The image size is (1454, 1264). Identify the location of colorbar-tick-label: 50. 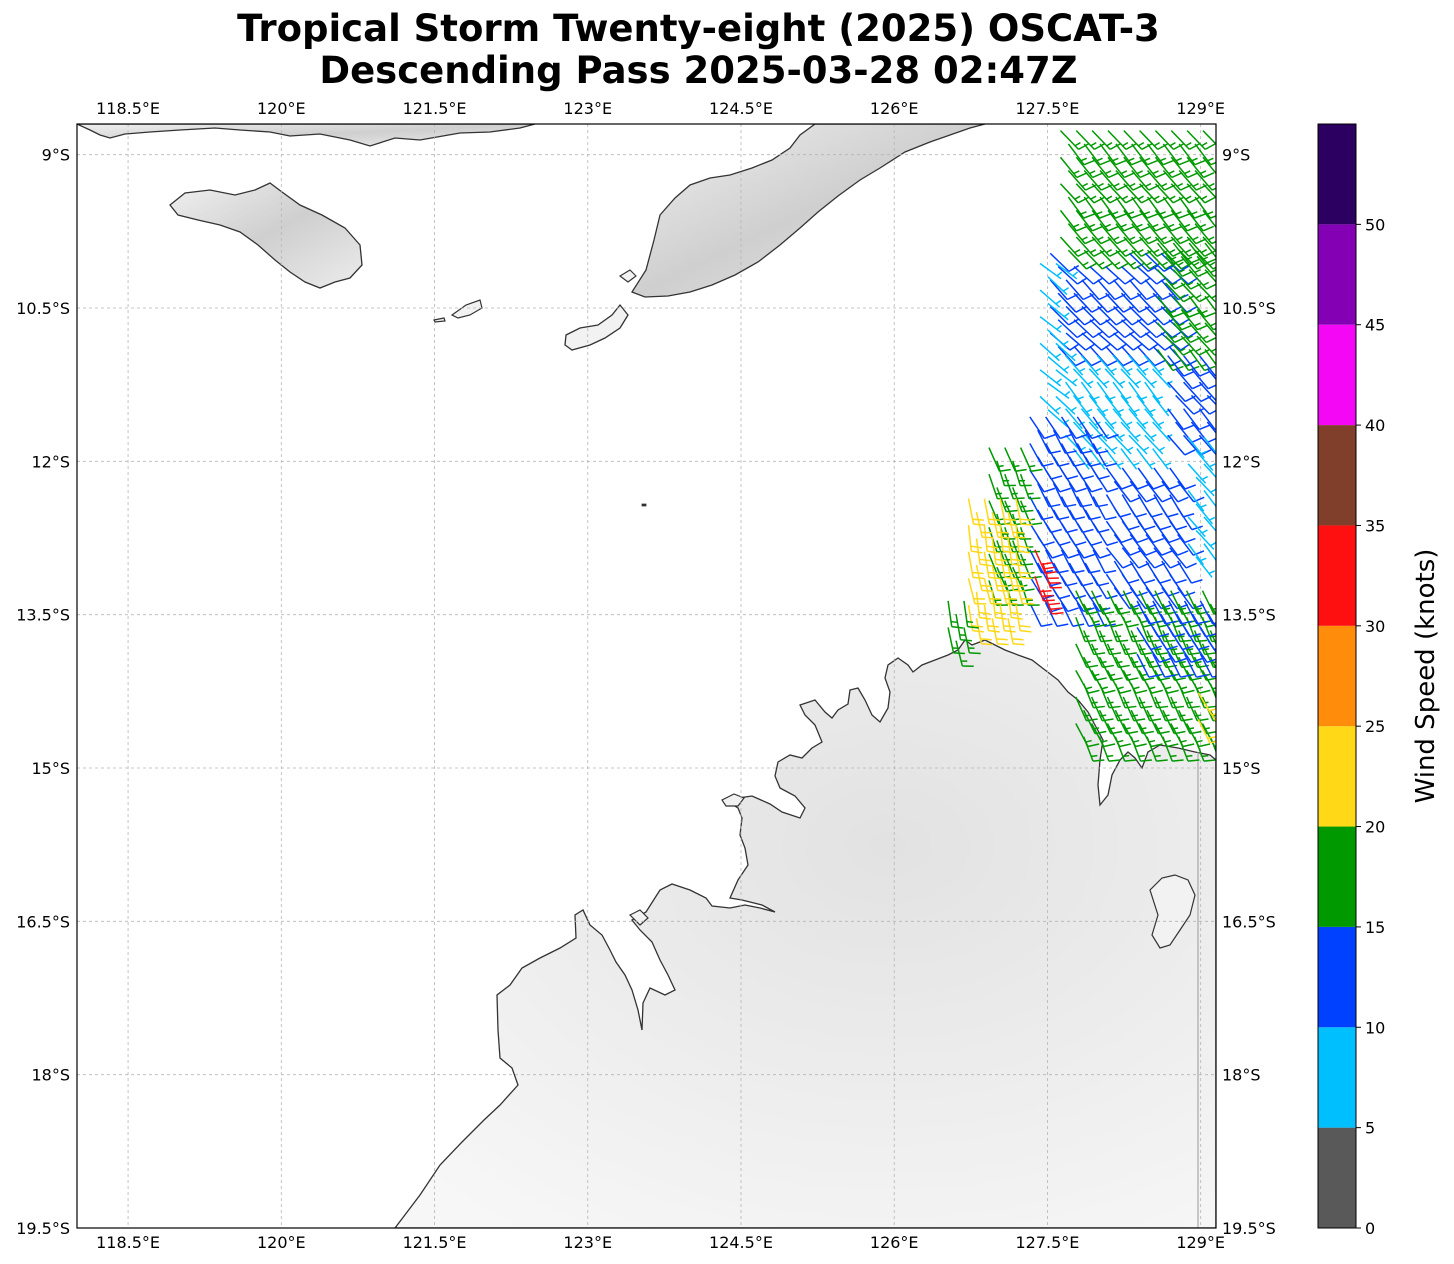
(1375, 224).